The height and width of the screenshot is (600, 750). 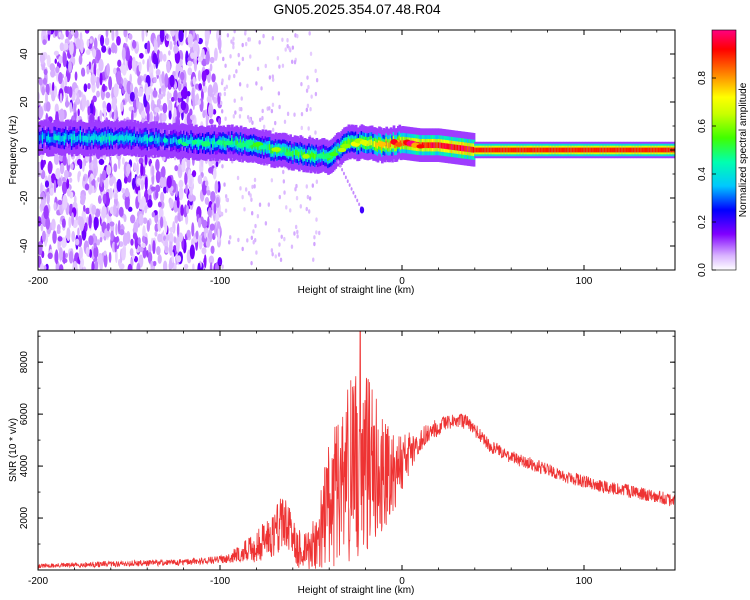 I want to click on colorbar-ticks: 0.0 0.2 0.4 0.6 0.8, so click(x=706, y=174).